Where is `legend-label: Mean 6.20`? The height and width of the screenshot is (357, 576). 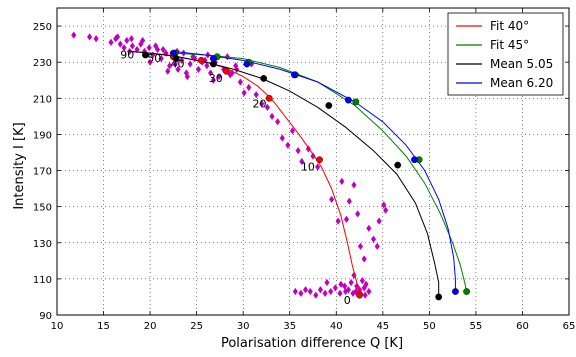
legend-label: Mean 6.20 is located at coordinates (521, 83).